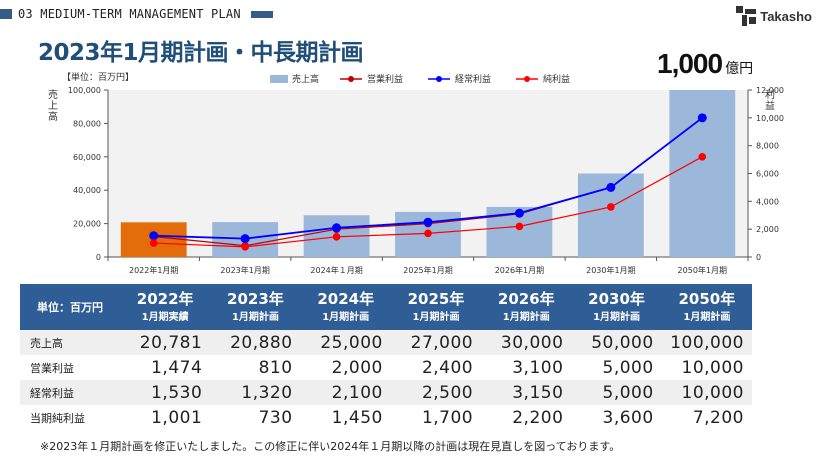 Image resolution: width=824 pixels, height=461 pixels. What do you see at coordinates (519, 270) in the screenshot?
I see `x-tick-label: 2026年1月期` at bounding box center [519, 270].